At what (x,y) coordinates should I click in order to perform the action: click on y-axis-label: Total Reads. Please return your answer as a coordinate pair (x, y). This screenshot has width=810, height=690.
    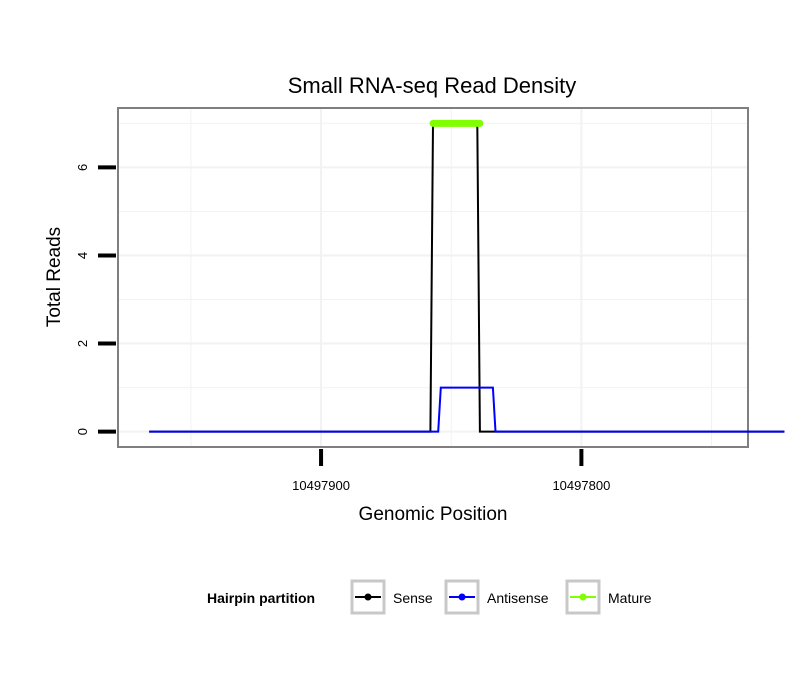
    Looking at the image, I should click on (54, 277).